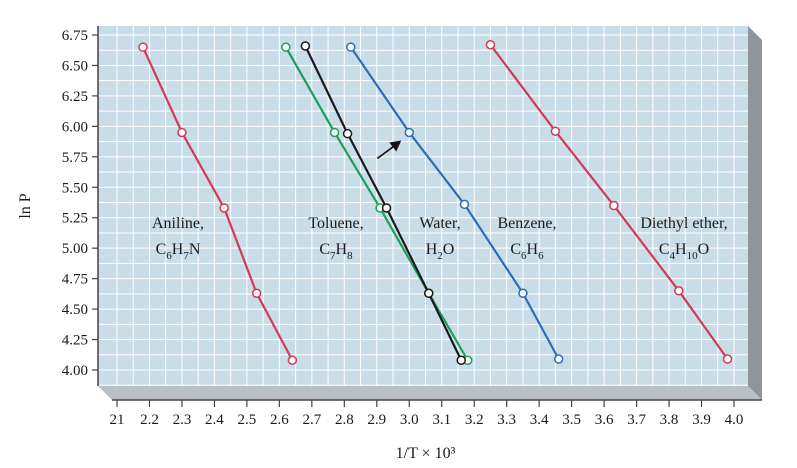 This screenshot has height=468, width=797. Describe the element at coordinates (75, 219) in the screenshot. I see `y-tick-label: 5.25` at that location.